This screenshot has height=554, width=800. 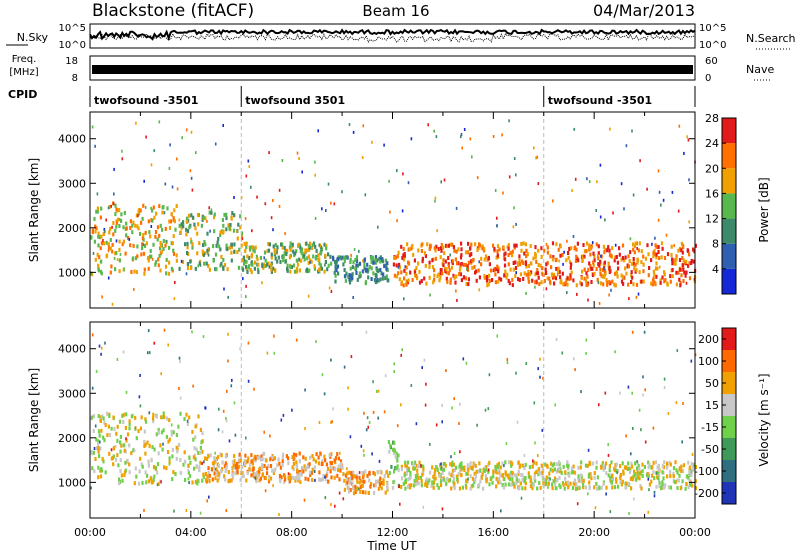 What do you see at coordinates (23, 72) in the screenshot?
I see `freq-unit-label: [MHz]` at bounding box center [23, 72].